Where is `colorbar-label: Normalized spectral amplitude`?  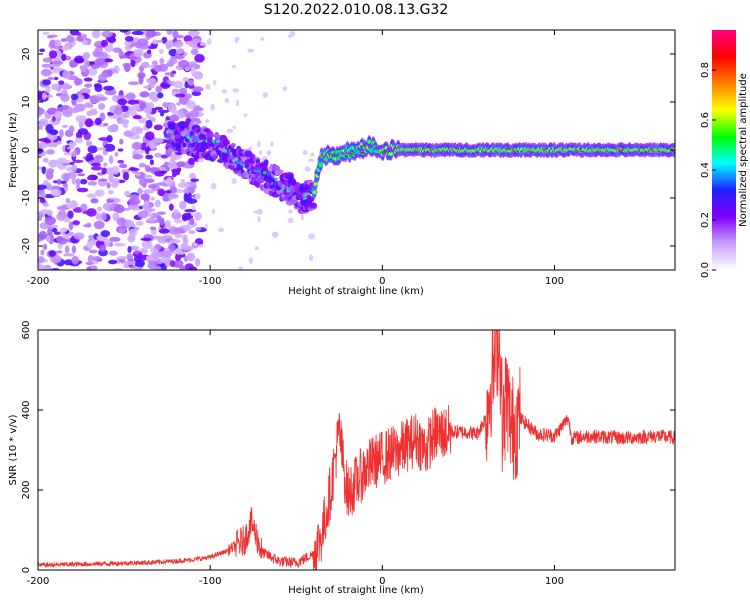
colorbar-label: Normalized spectral amplitude is located at coordinates (743, 150).